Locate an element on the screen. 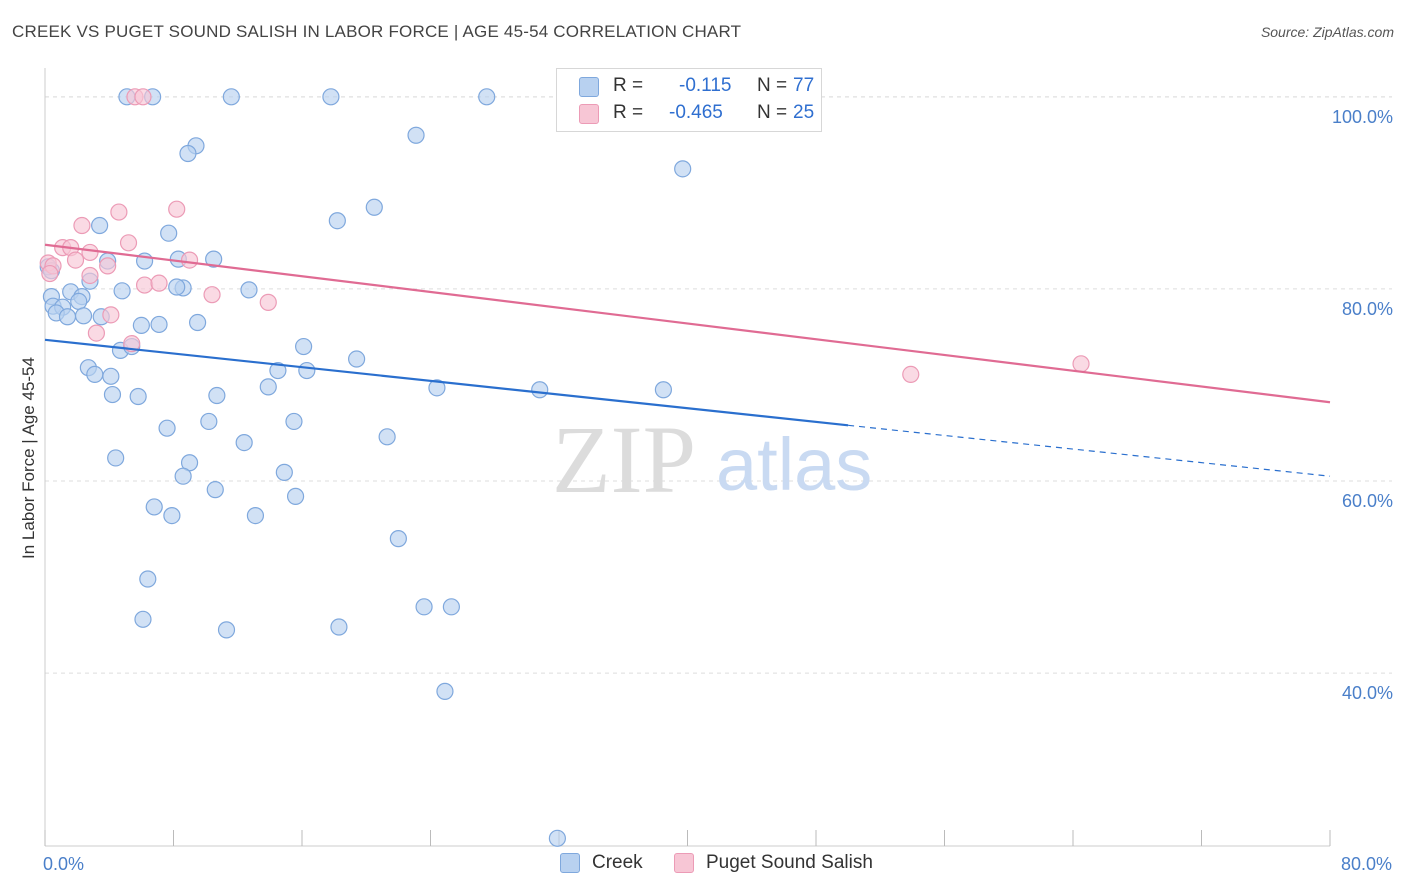 The height and width of the screenshot is (892, 1406). watermark-zip: ZIP is located at coordinates (624, 459).